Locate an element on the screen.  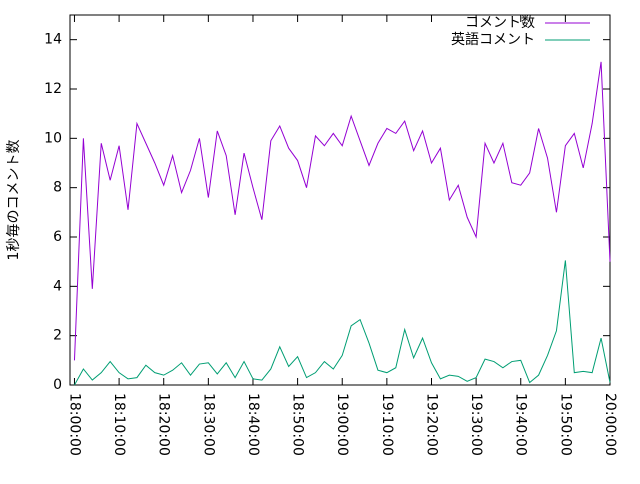
legend-label: 英語コメント is located at coordinates (493, 39).